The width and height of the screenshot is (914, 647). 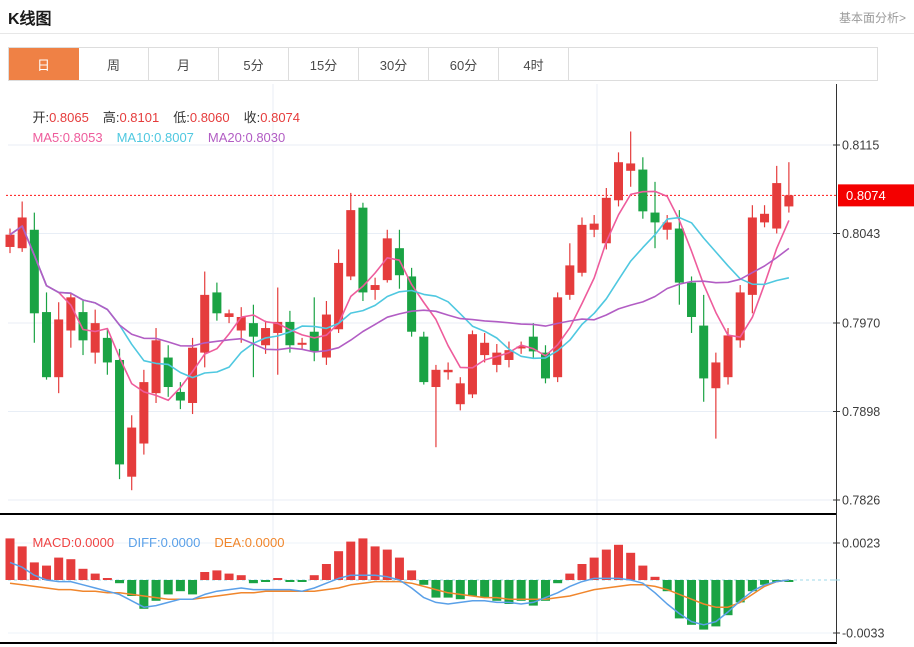 I want to click on ohlc-legend: 开:0.8065 高:0.8101 低:0.8060 收:0.8074, so click(x=159, y=117).